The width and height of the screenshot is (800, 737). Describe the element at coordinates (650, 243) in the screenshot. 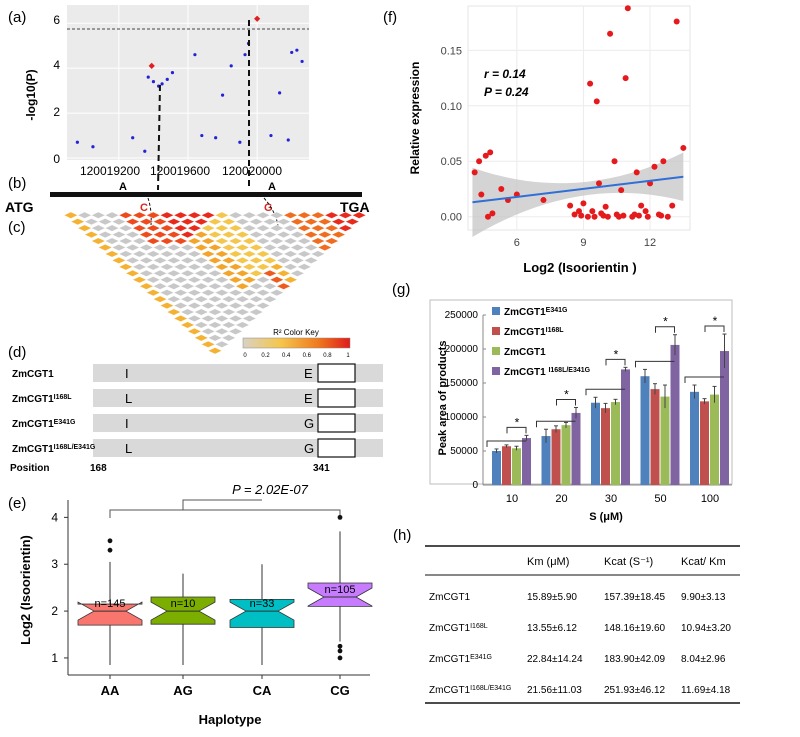

I see `f-xtick-label: 12` at that location.